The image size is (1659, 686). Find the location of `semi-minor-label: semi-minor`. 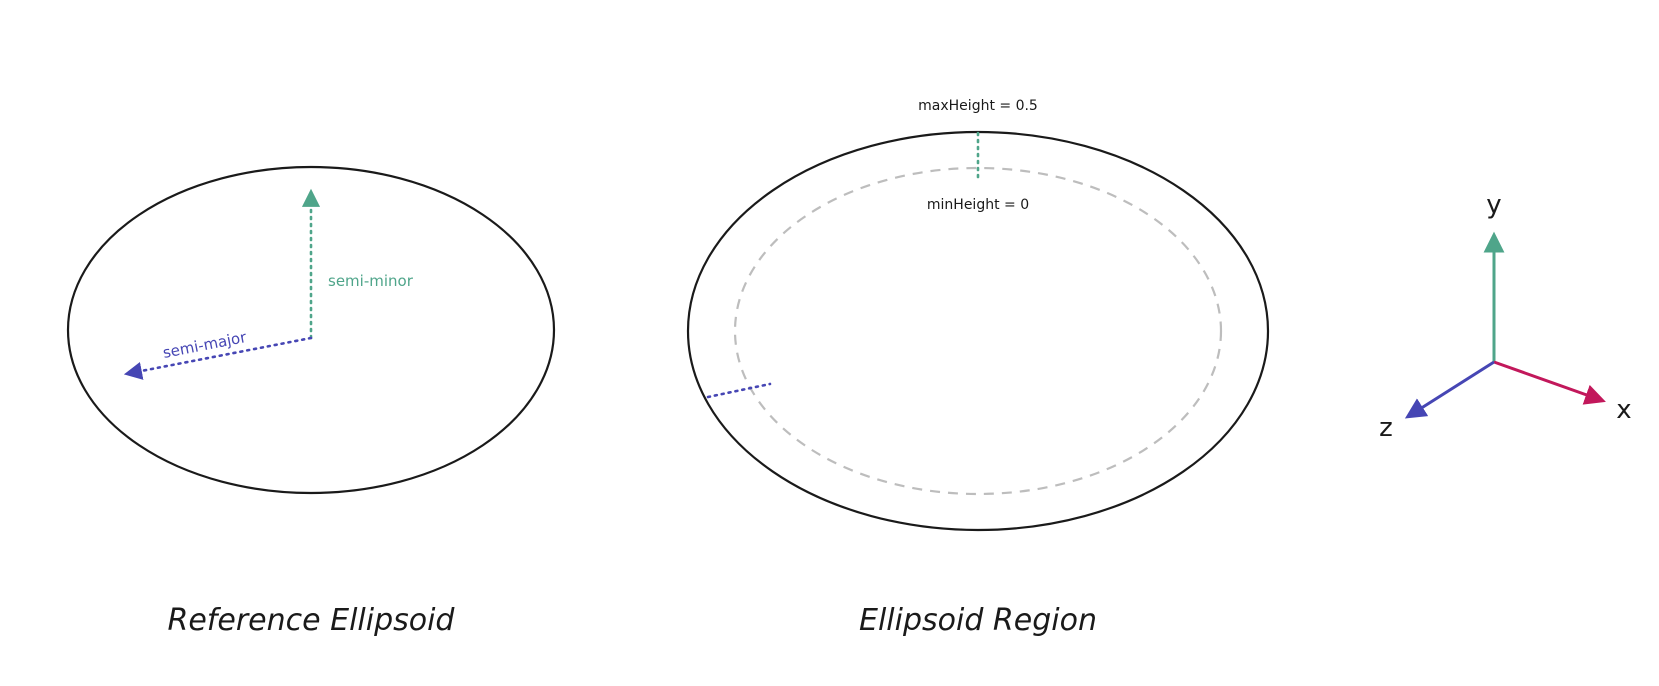

semi-minor-label: semi-minor is located at coordinates (371, 281).